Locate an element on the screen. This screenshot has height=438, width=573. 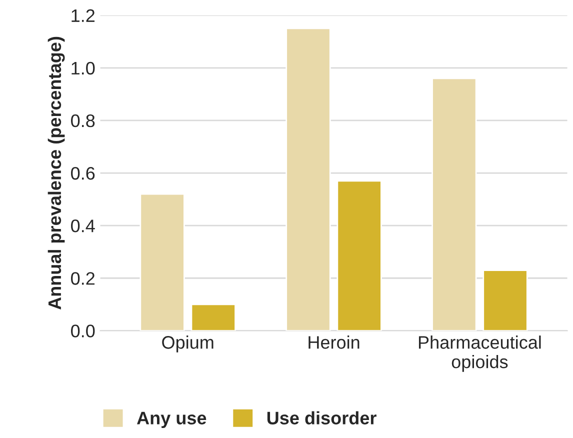
y-tick-label: 0.4 is located at coordinates (83, 226).